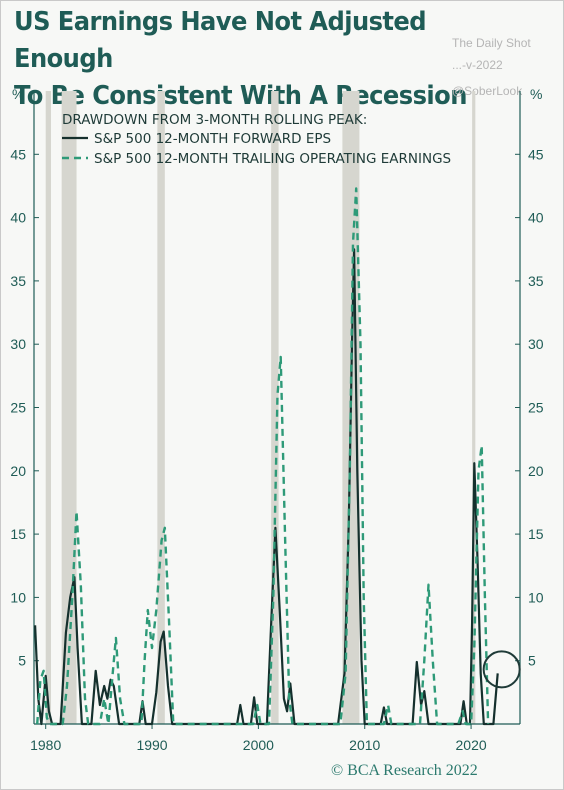 The width and height of the screenshot is (564, 790). I want to click on y-unit-right: %, so click(536, 94).